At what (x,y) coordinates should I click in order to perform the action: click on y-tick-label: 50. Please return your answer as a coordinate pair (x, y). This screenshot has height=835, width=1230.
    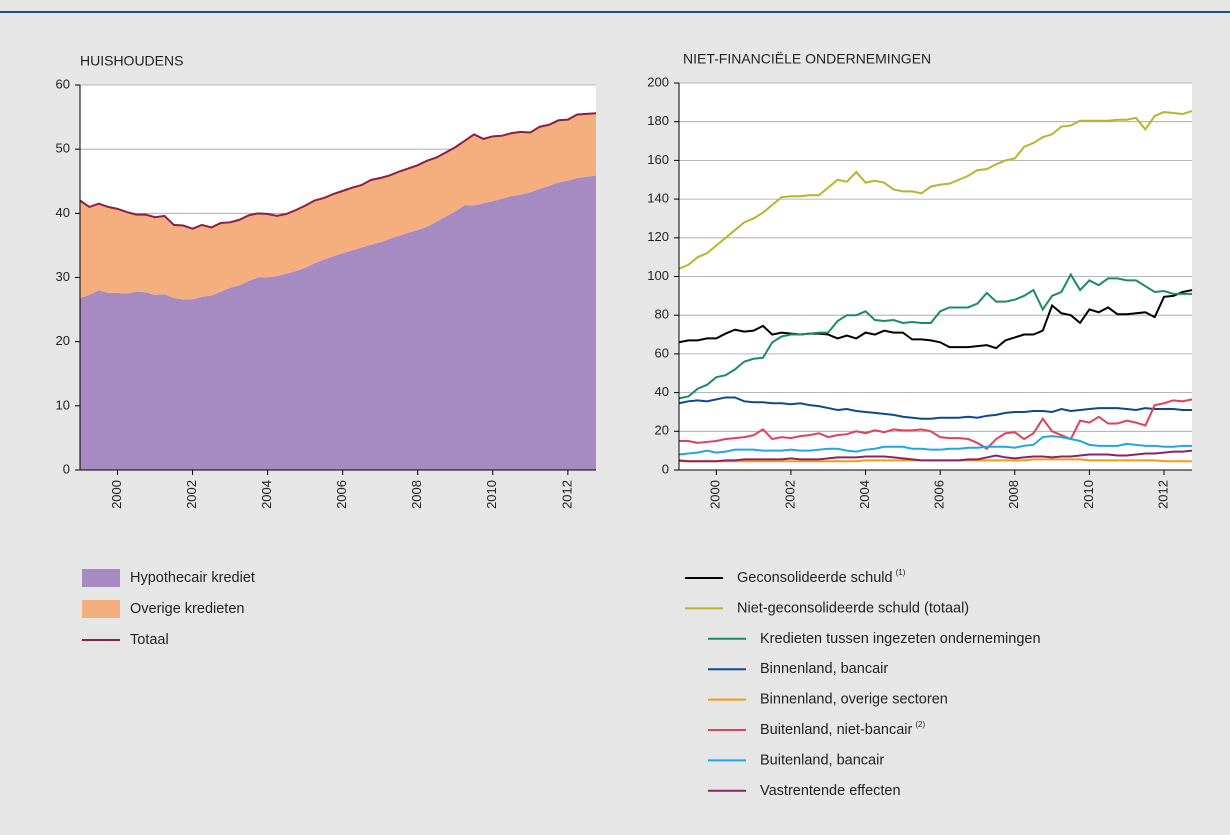
    Looking at the image, I should click on (63, 148).